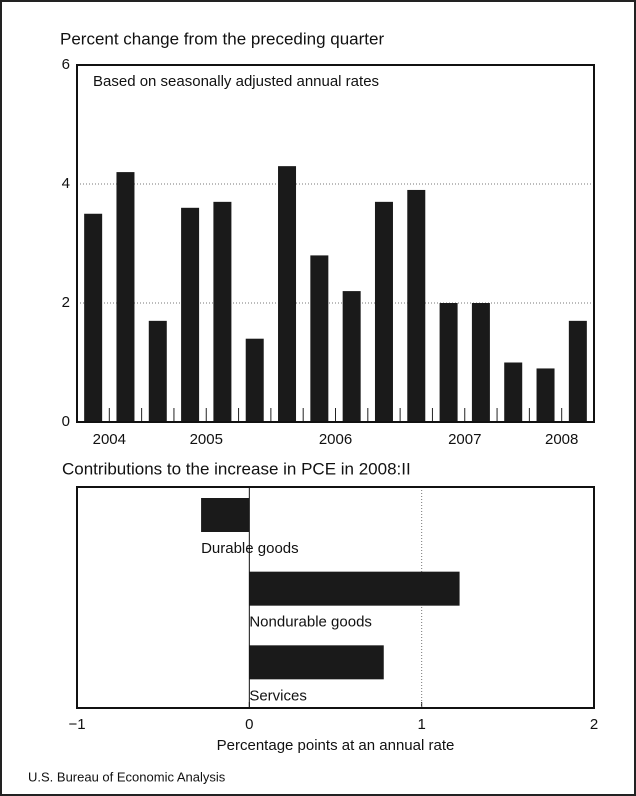 Image resolution: width=636 pixels, height=796 pixels. What do you see at coordinates (66, 183) in the screenshot?
I see `y-tick-label: 4` at bounding box center [66, 183].